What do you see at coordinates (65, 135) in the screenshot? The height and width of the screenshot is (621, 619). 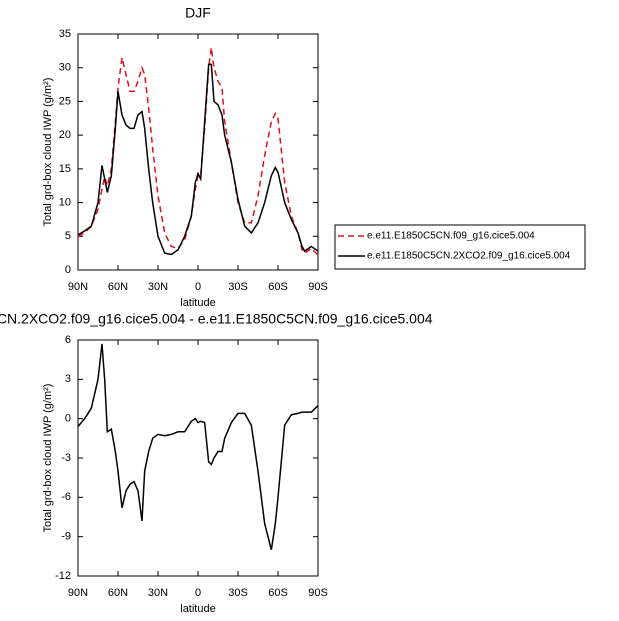 I see `y-tick-label: 20` at bounding box center [65, 135].